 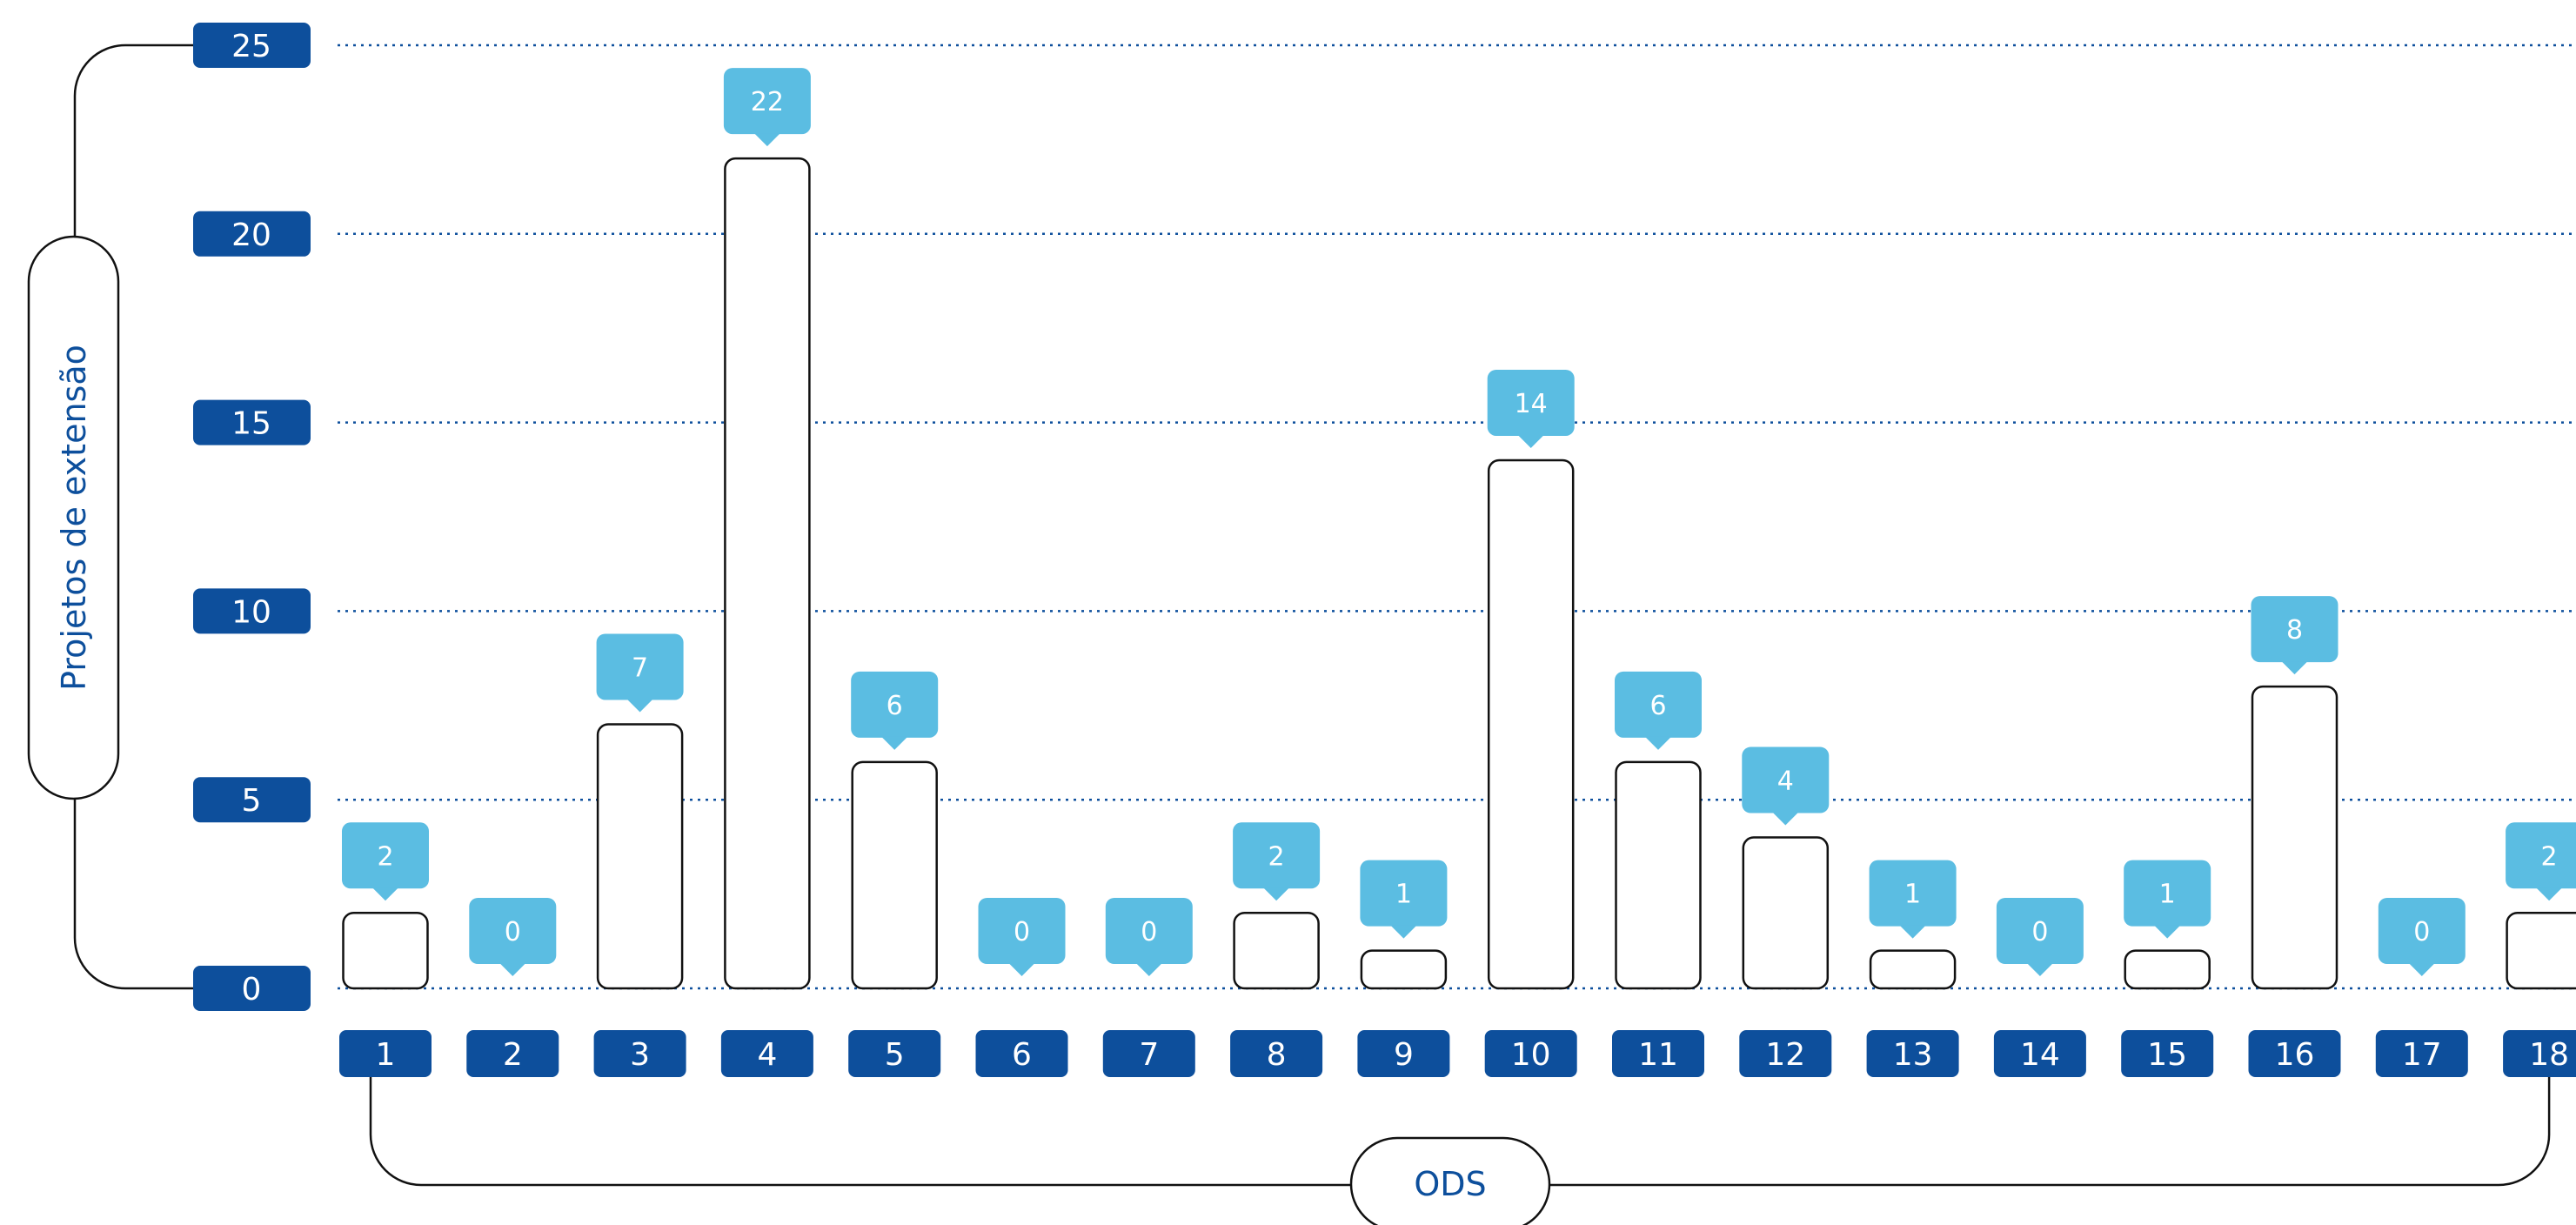 What do you see at coordinates (1450, 1184) in the screenshot?
I see `x-axis-title: ODS` at bounding box center [1450, 1184].